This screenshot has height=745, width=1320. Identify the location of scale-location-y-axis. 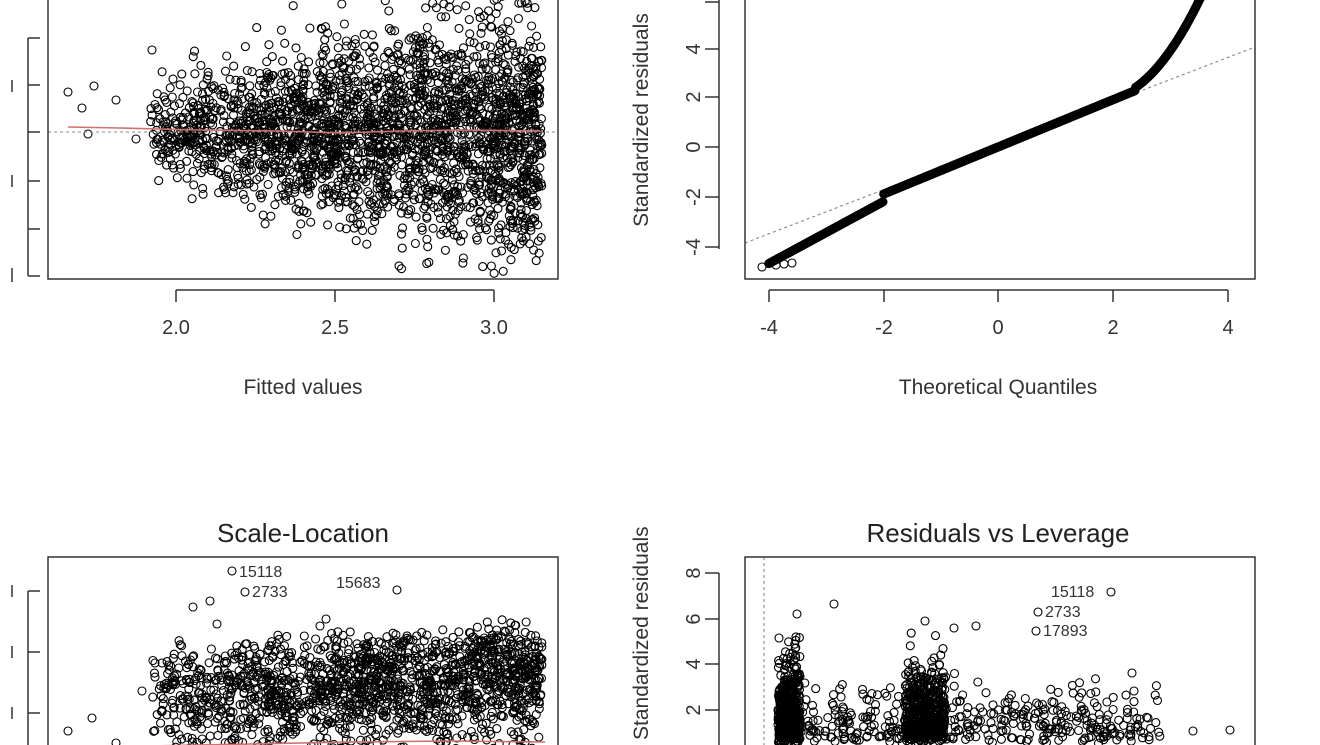
(25, 665).